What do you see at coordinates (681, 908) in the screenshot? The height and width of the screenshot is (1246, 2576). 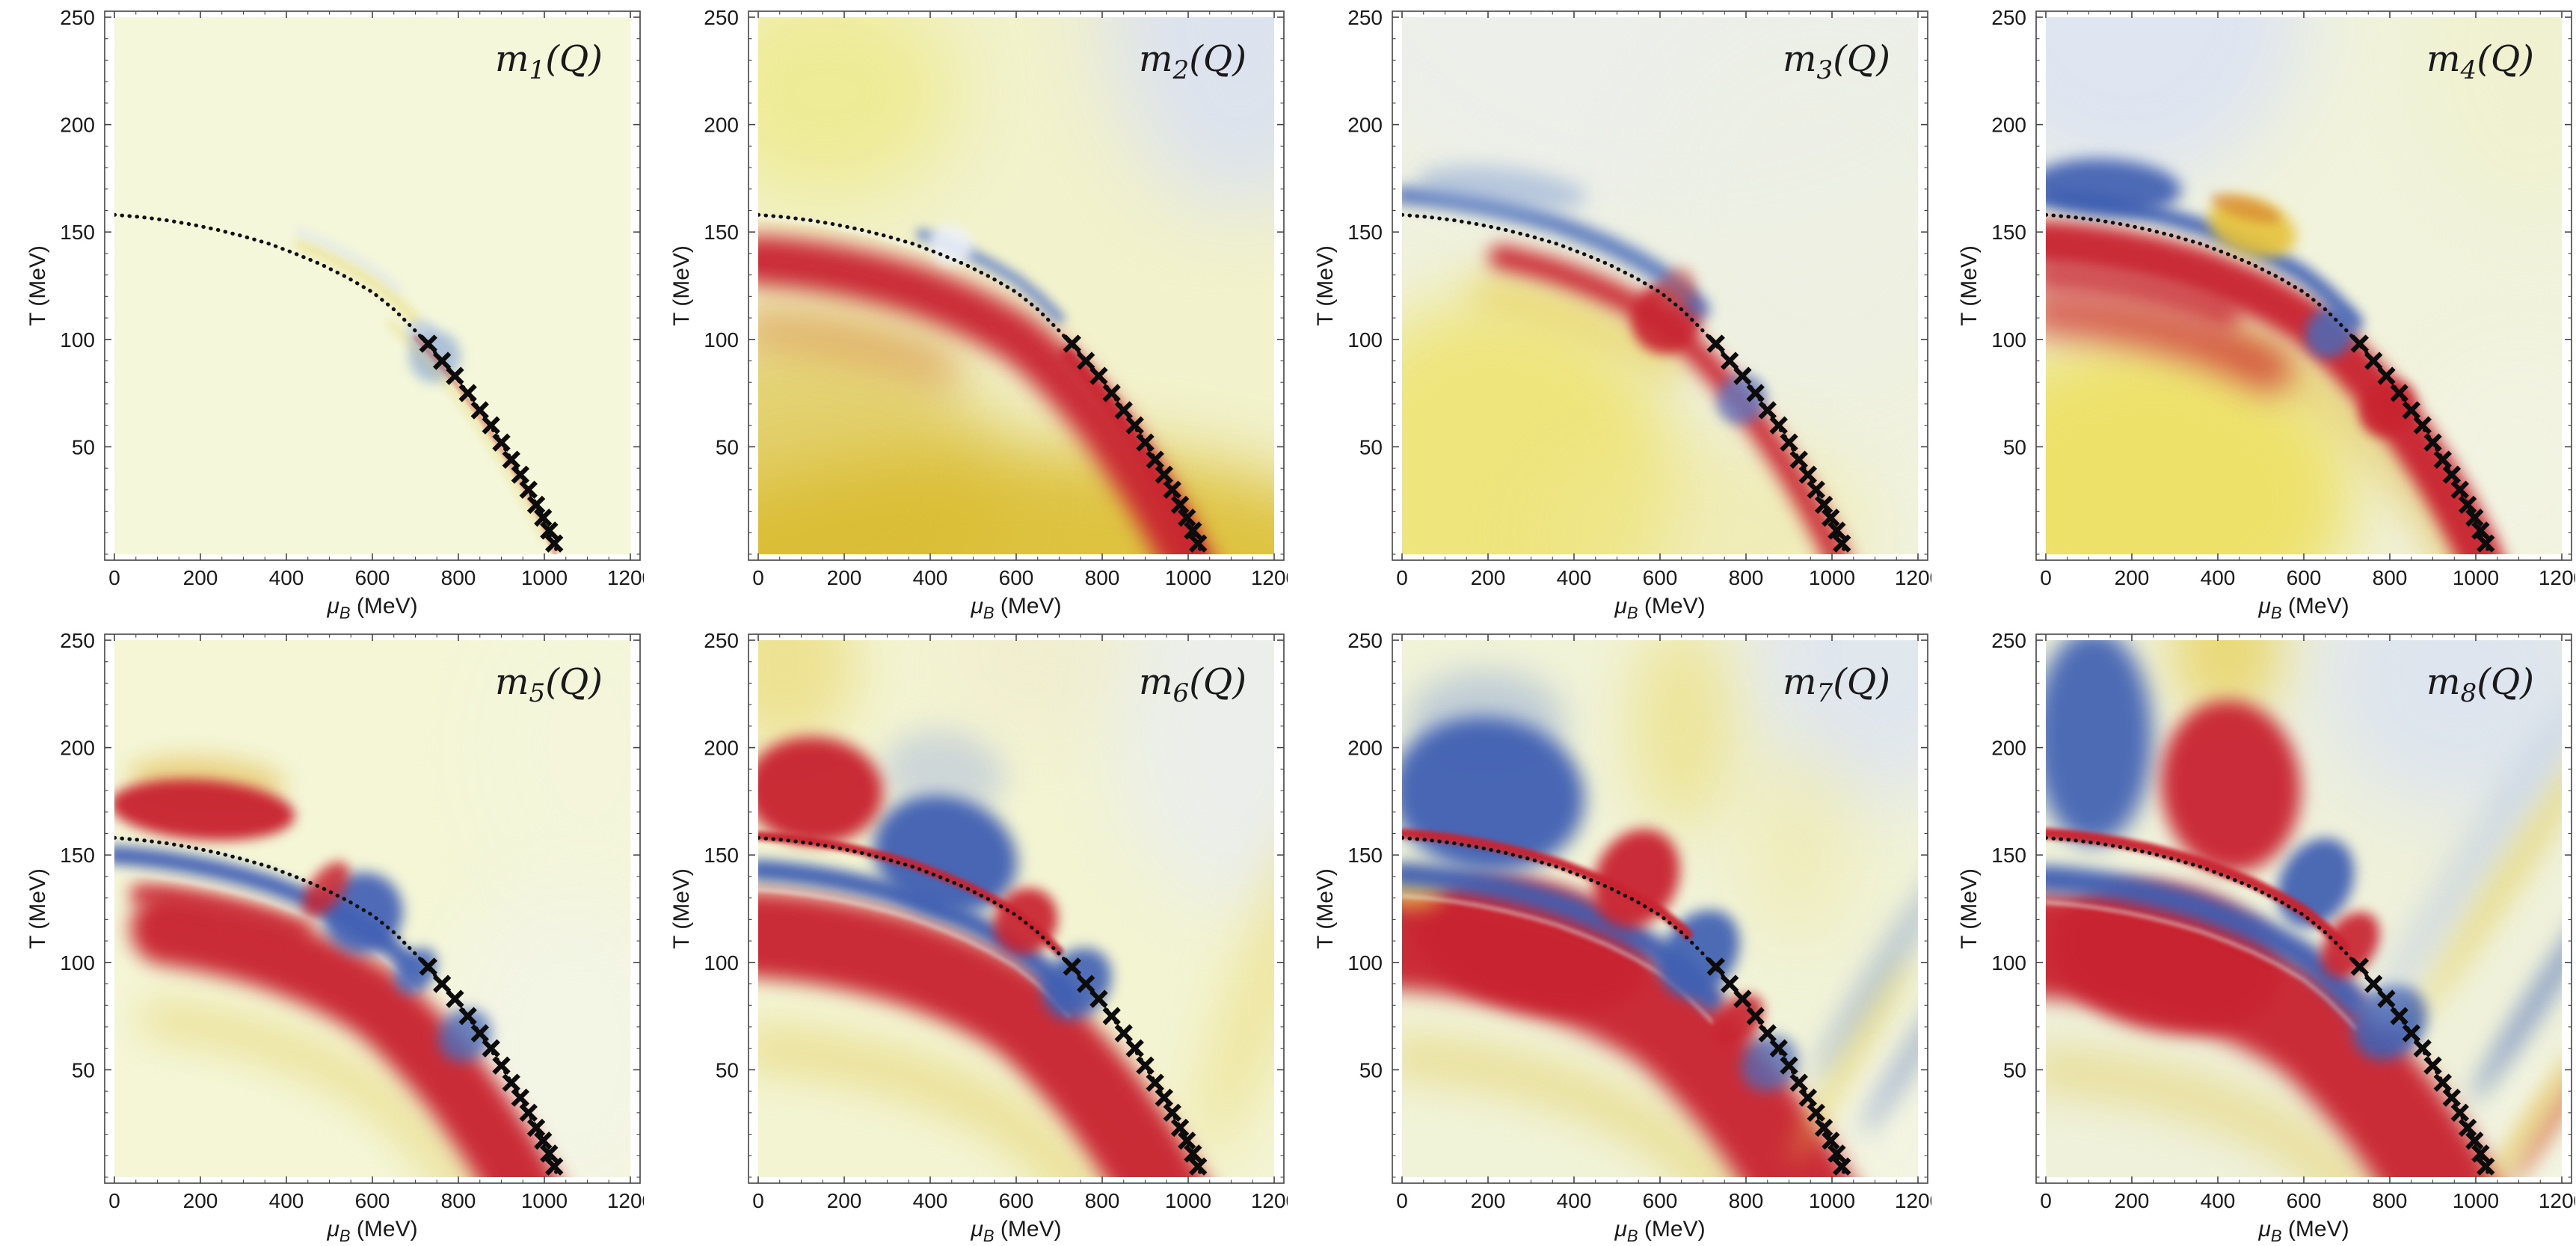 I see `y-axis-label: T (MeV)` at bounding box center [681, 908].